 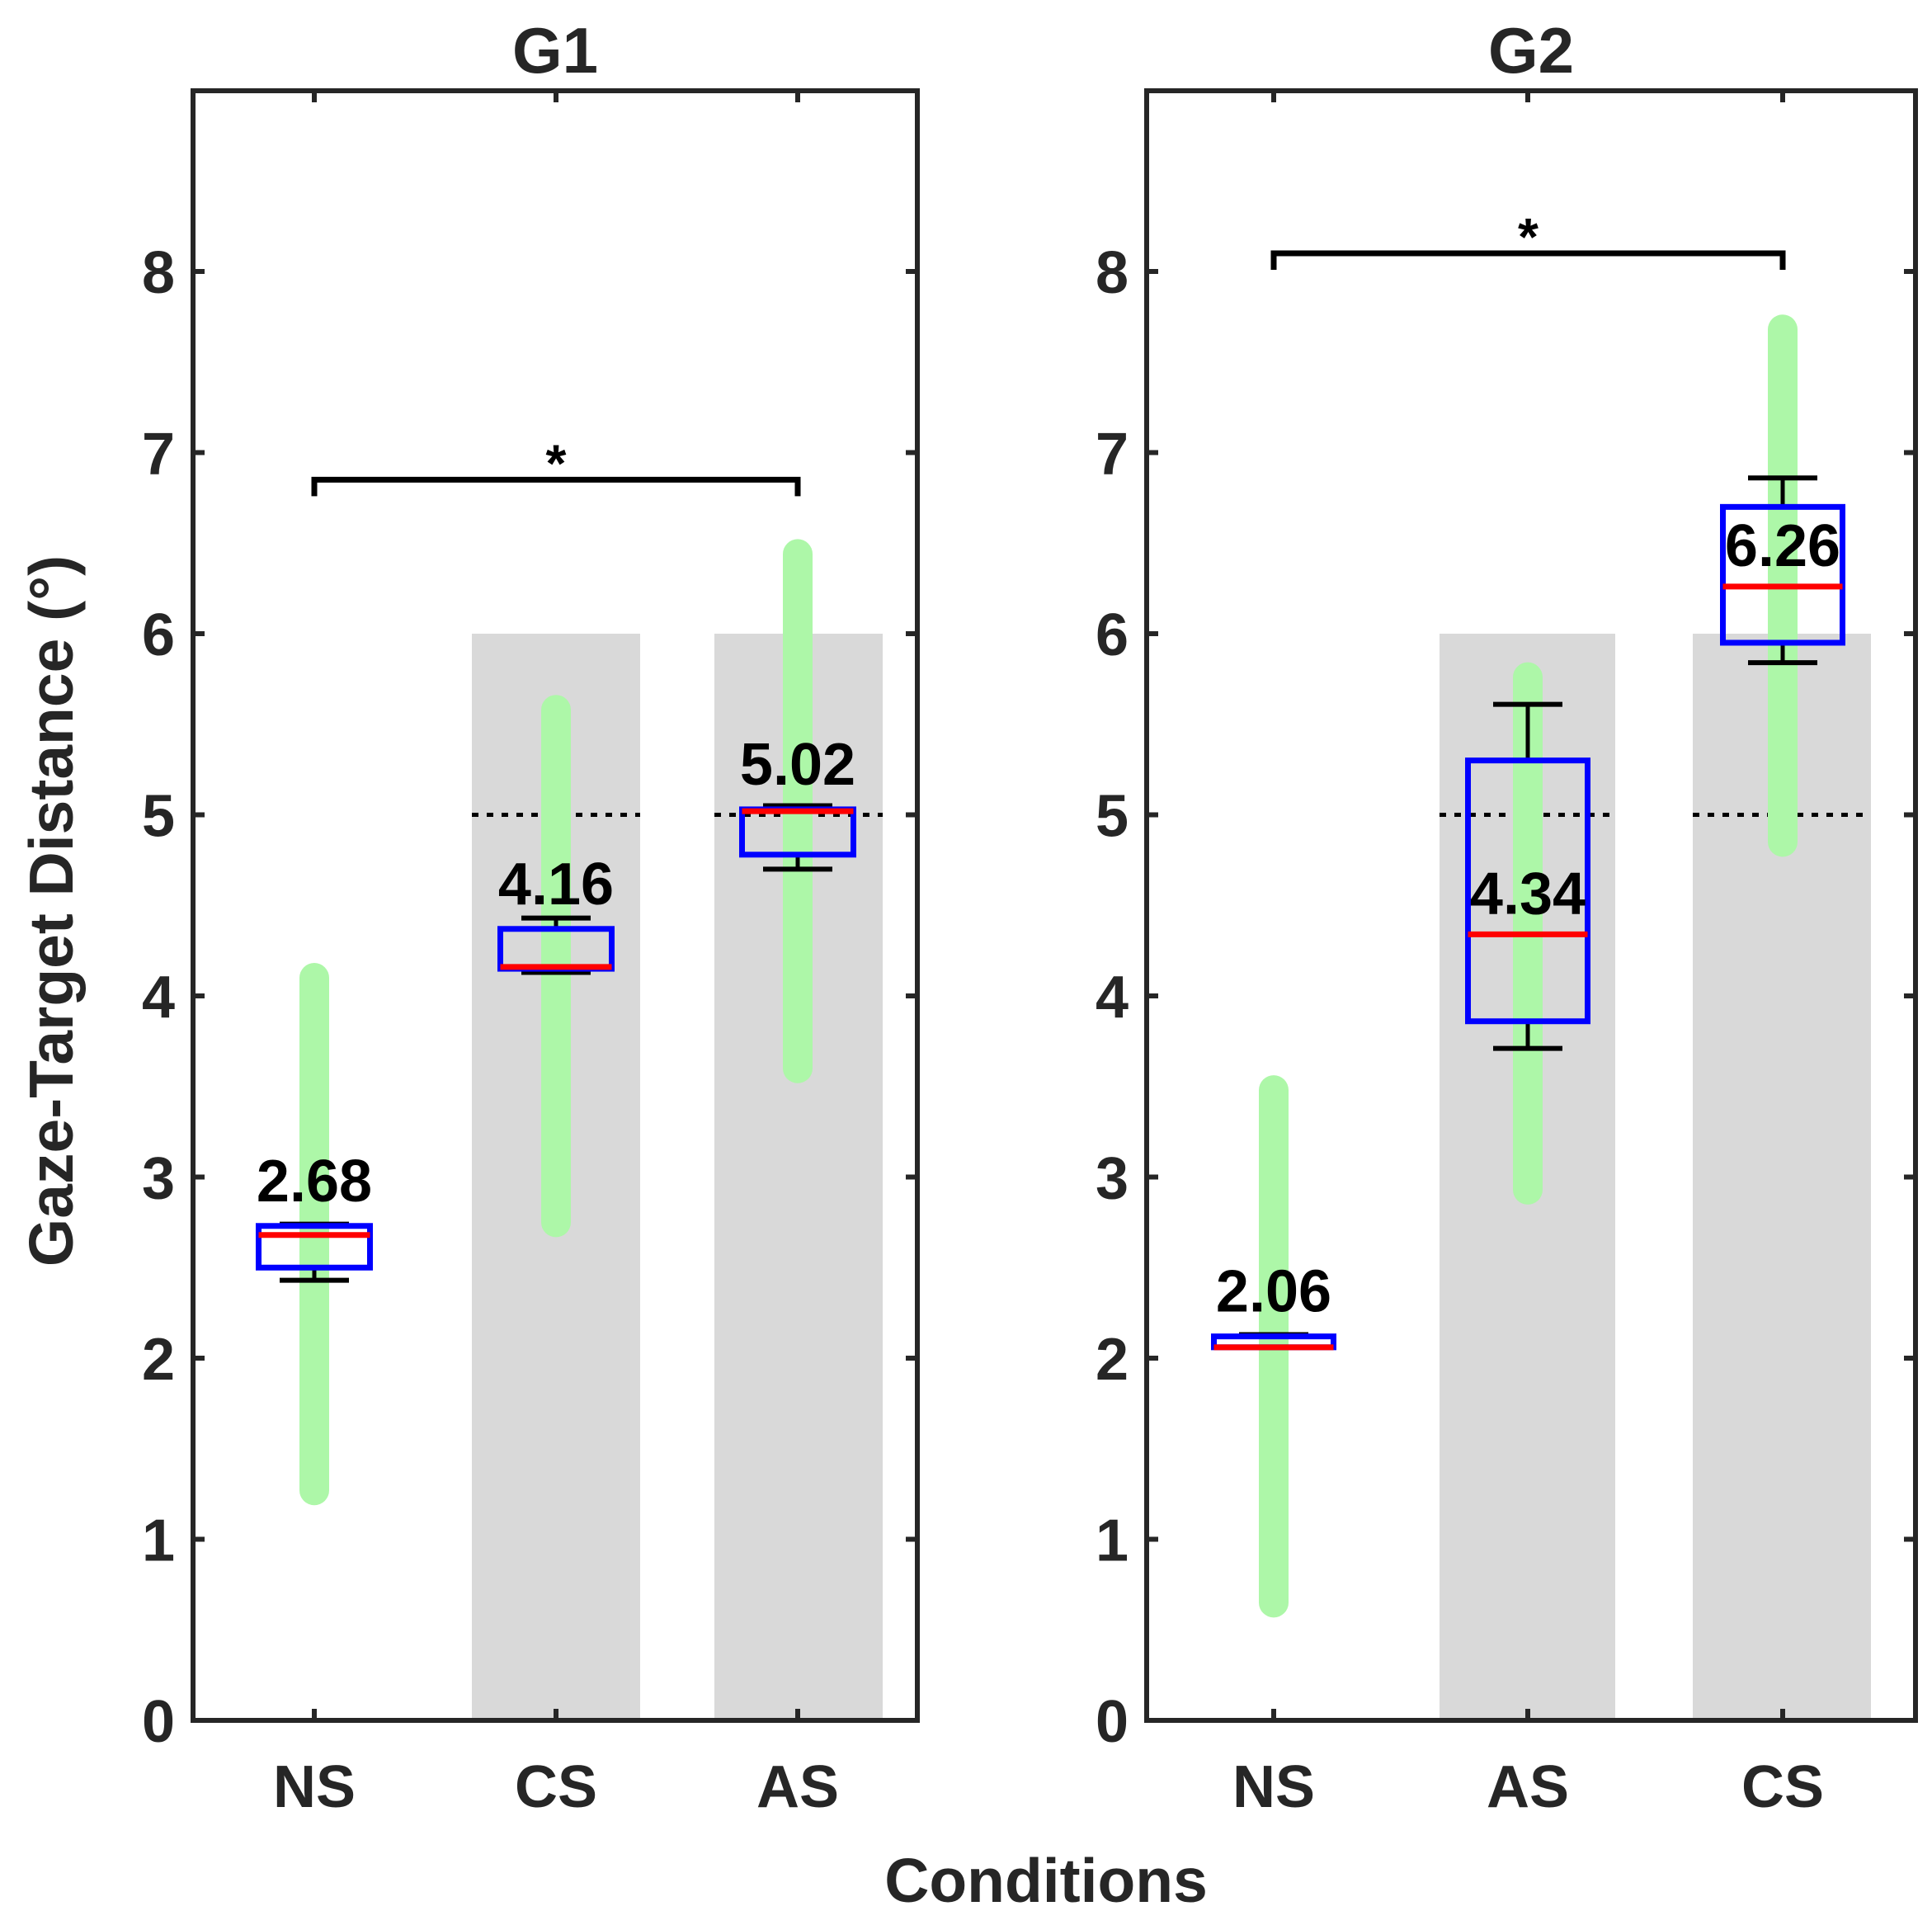 What do you see at coordinates (314, 1182) in the screenshot?
I see `median-value-label: 2.68` at bounding box center [314, 1182].